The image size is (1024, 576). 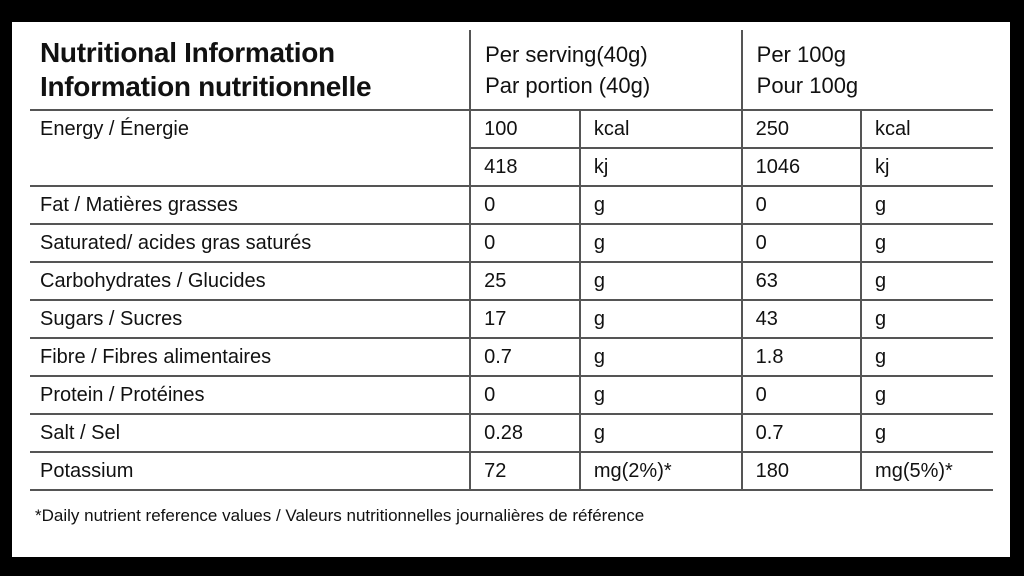 What do you see at coordinates (250, 395) in the screenshot?
I see `row-label: Protein / Protéines` at bounding box center [250, 395].